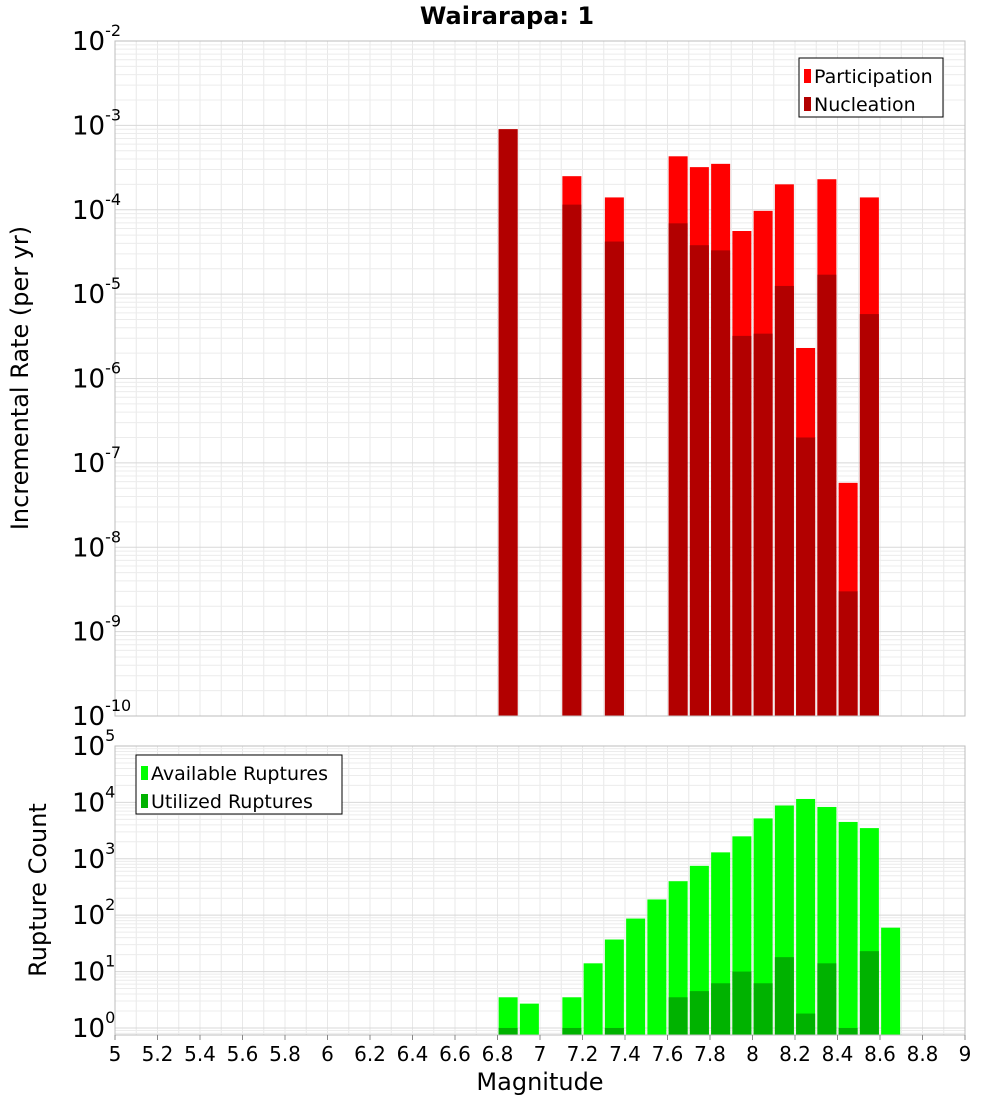  Describe the element at coordinates (243, 1054) in the screenshot. I see `x-tick-label: 5.6` at that location.